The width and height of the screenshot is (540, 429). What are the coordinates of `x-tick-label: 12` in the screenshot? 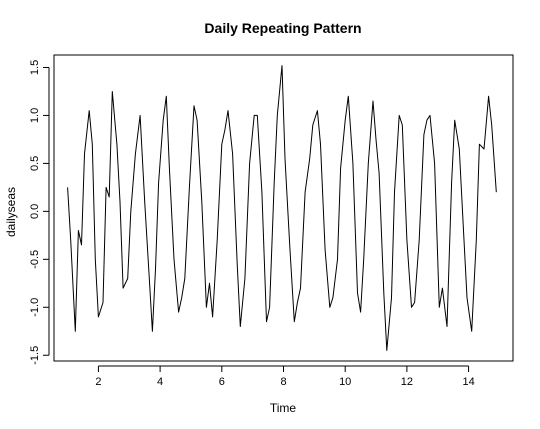 It's located at (407, 382).